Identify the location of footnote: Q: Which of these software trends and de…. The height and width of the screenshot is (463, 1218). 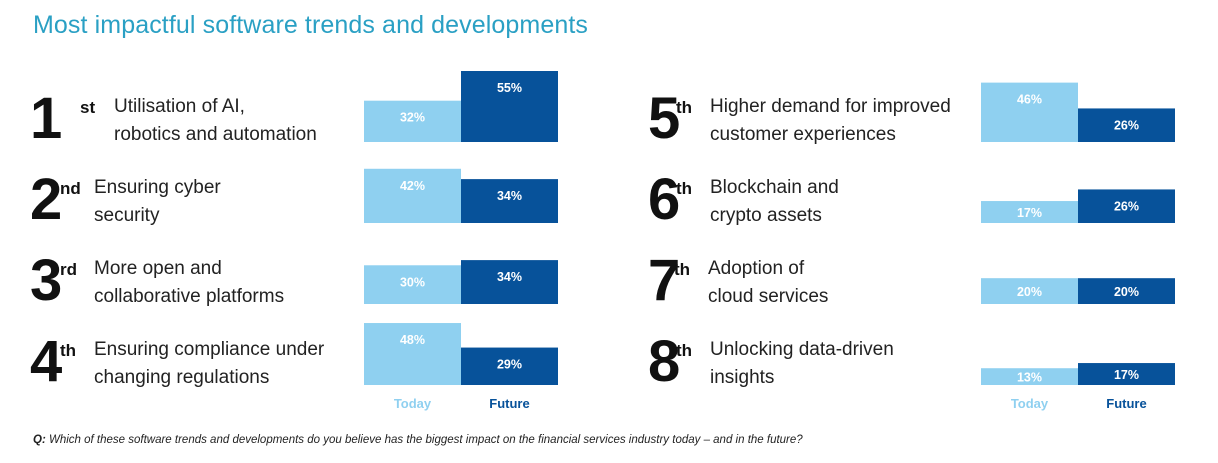
(418, 440).